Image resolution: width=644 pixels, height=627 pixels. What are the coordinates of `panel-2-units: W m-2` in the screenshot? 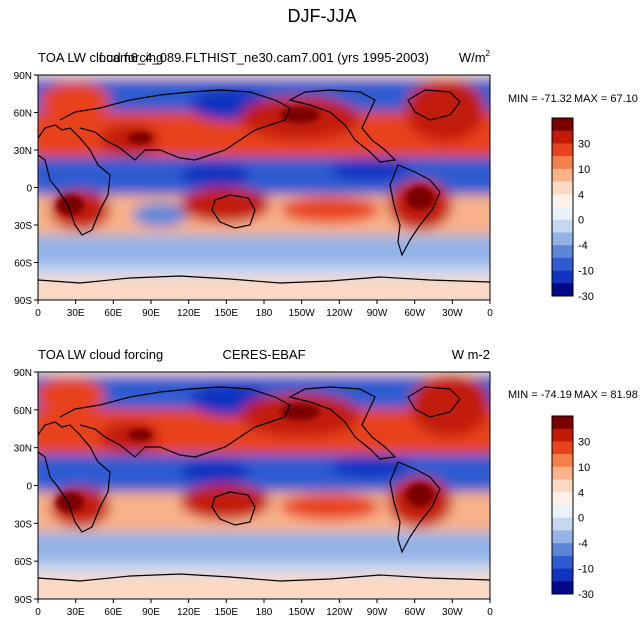 It's located at (471, 354).